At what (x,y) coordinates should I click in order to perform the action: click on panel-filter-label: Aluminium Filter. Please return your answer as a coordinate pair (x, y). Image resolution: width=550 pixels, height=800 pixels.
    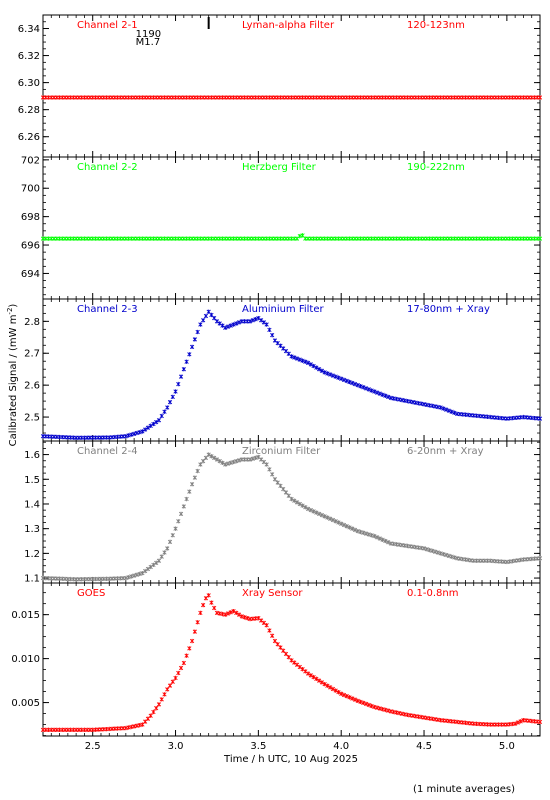
    Looking at the image, I should click on (283, 309).